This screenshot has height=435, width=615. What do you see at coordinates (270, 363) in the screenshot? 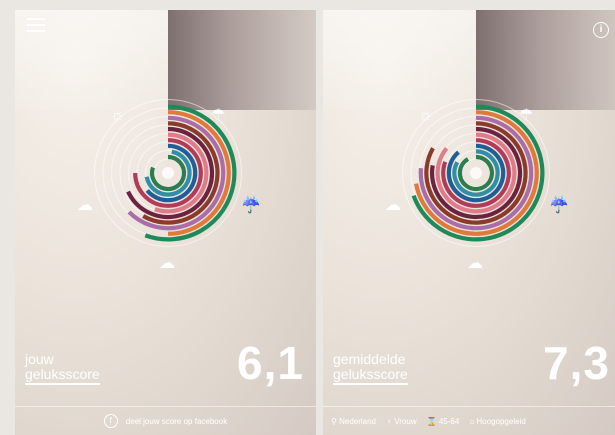
I see `happiness-score: 6,1` at bounding box center [270, 363].